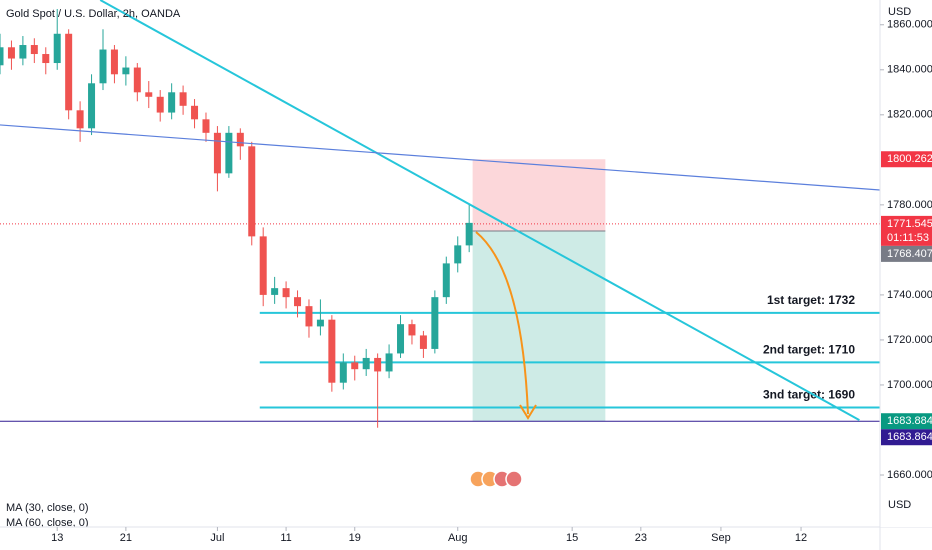 The image size is (932, 550). Describe the element at coordinates (909, 385) in the screenshot. I see `y-tick-label: 1700.000` at that location.